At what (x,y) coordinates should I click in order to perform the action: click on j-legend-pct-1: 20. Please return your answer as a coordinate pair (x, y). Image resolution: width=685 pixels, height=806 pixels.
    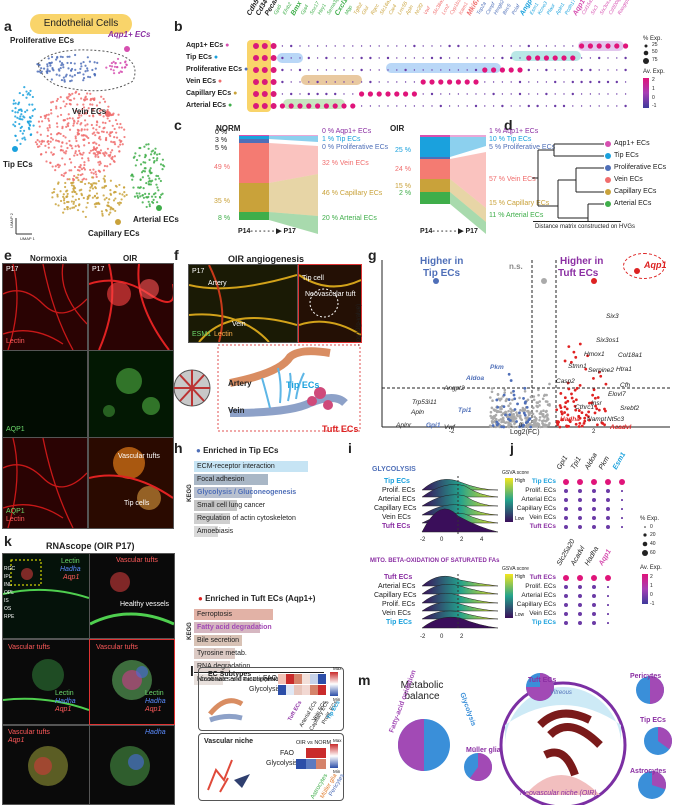
    Looking at the image, I should click on (653, 535).